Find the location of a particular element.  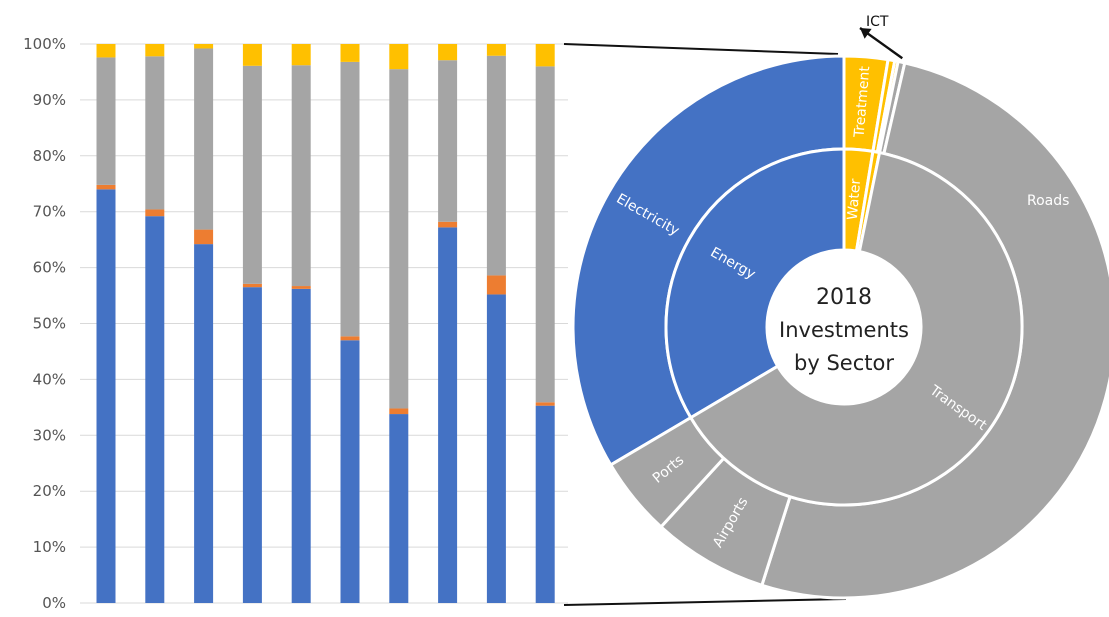

center-title-line-2: Investments is located at coordinates (844, 330).